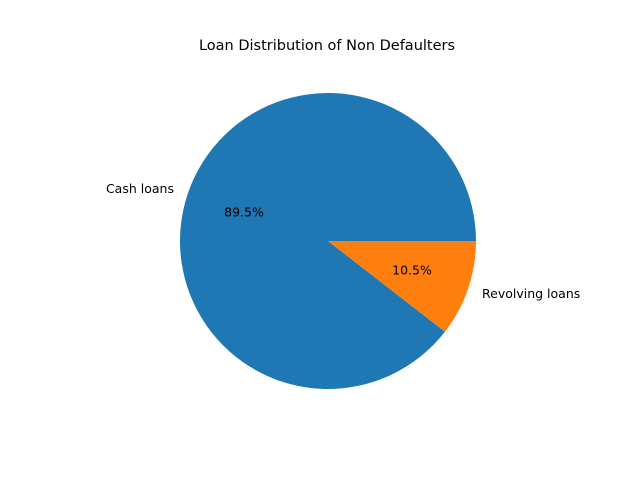 Image resolution: width=640 pixels, height=480 pixels. What do you see at coordinates (244, 212) in the screenshot?
I see `slice-percent-cash-loans: 89.5%` at bounding box center [244, 212].